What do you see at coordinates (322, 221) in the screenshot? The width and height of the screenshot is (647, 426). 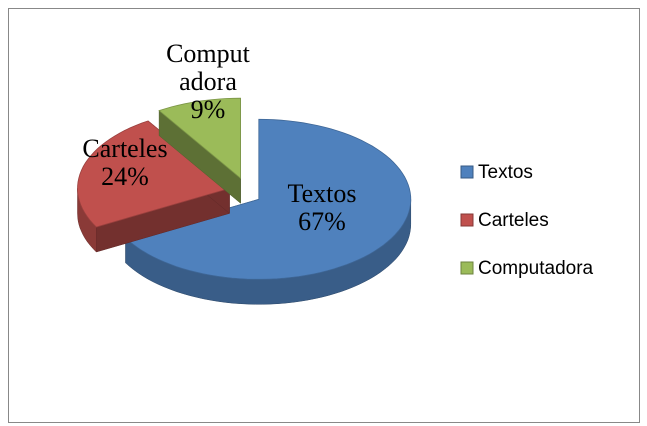 I see `slice-label-value: 67%` at bounding box center [322, 221].